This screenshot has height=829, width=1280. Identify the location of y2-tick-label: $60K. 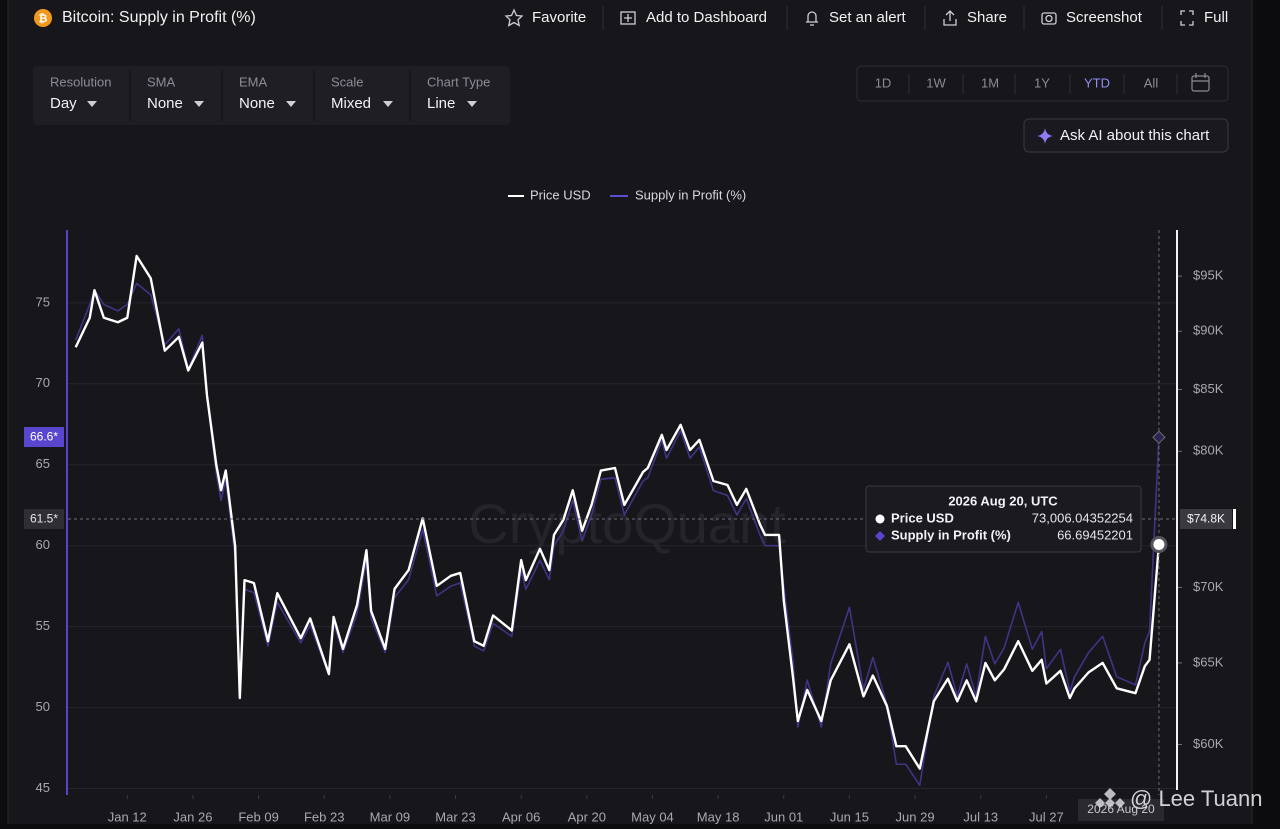
(1208, 743).